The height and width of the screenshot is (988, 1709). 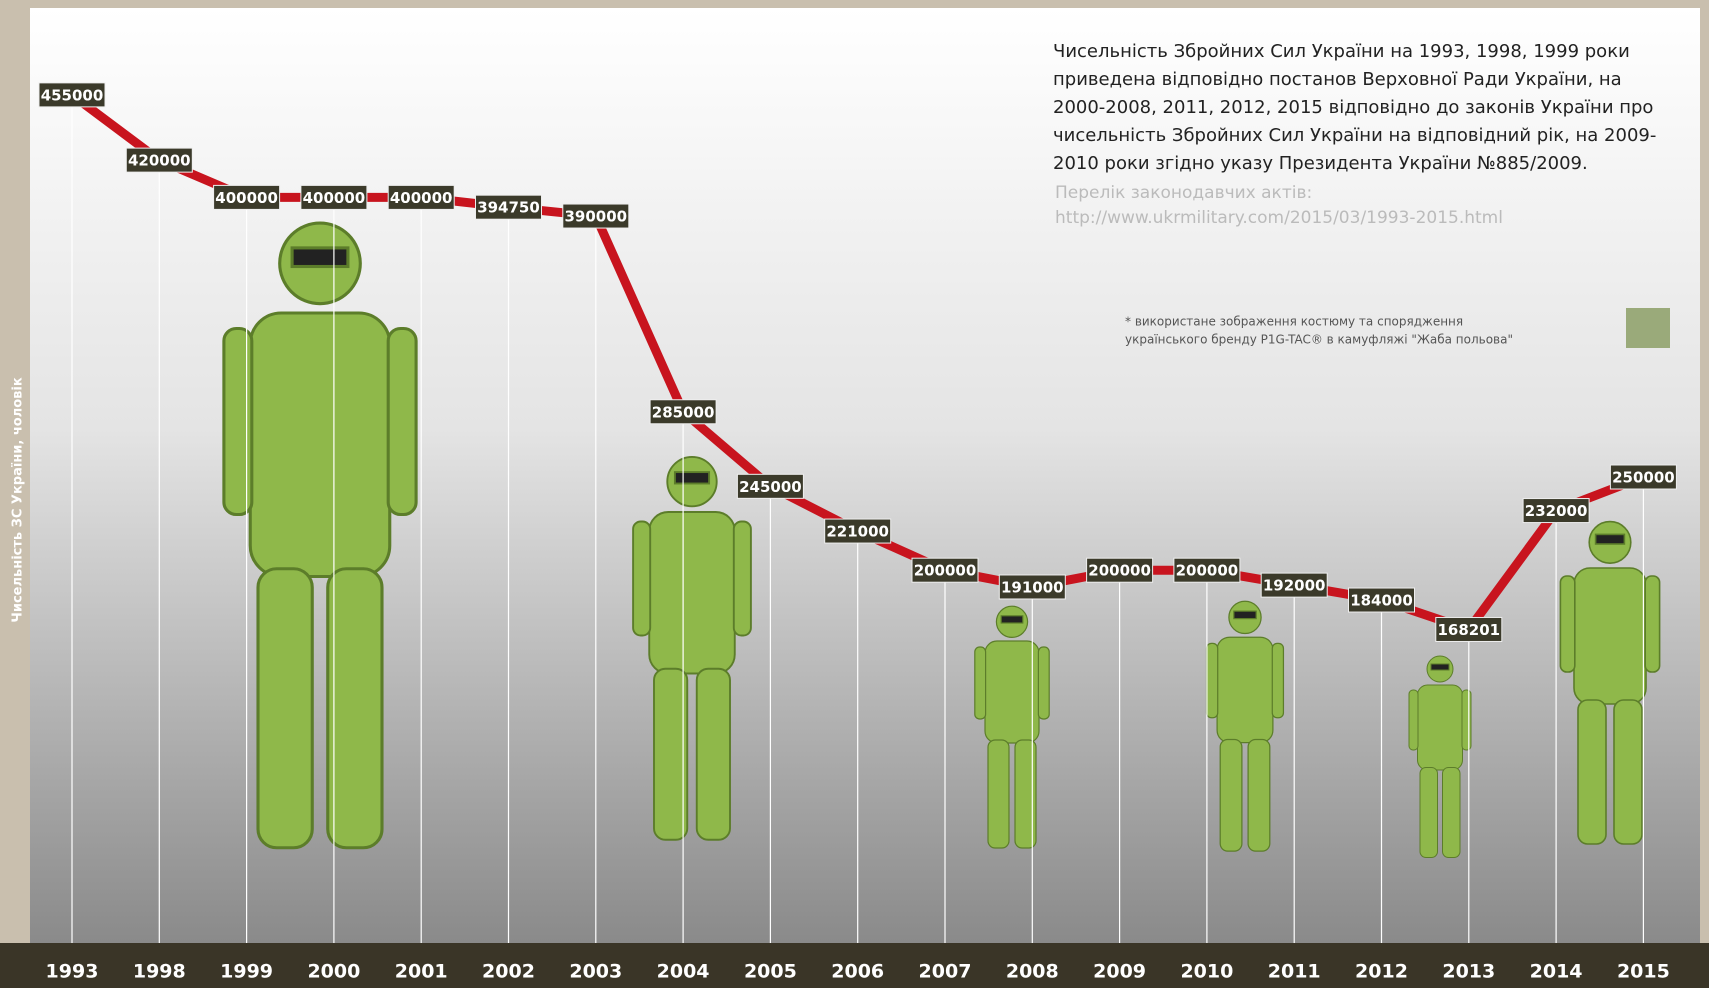 I want to click on value-label: 394750, so click(x=508, y=208).